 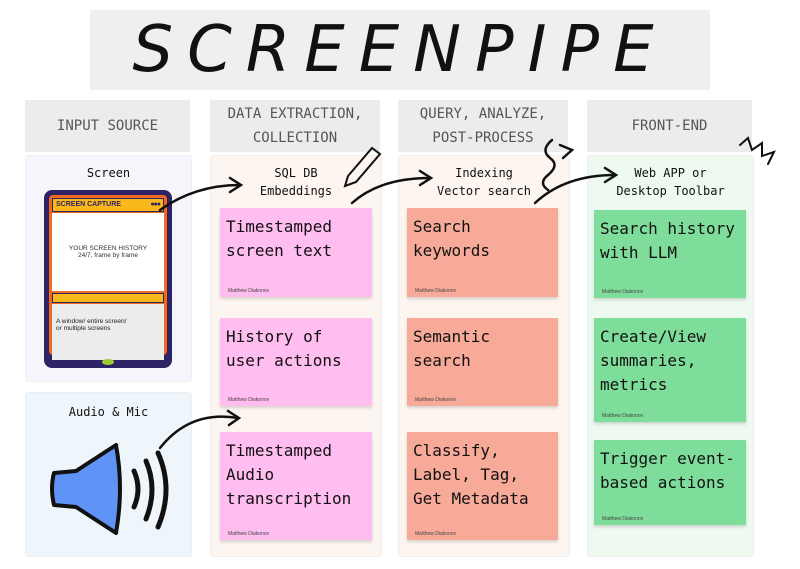 What do you see at coordinates (667, 240) in the screenshot?
I see `note-text: Search history with LLM` at bounding box center [667, 240].